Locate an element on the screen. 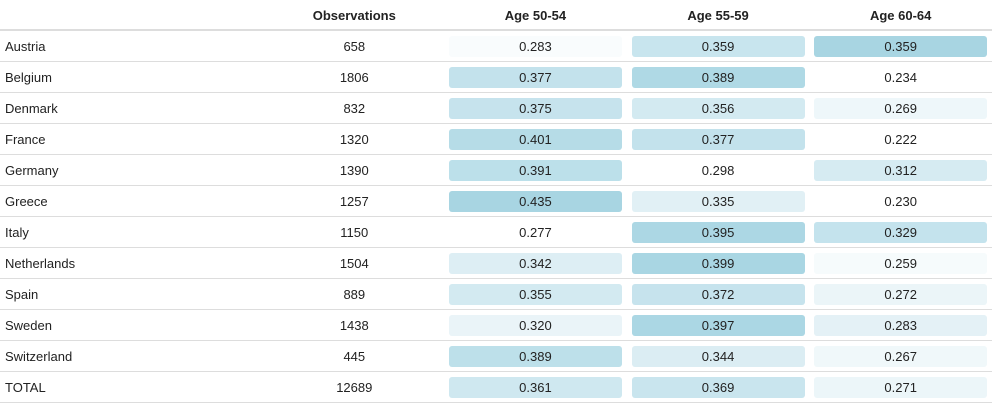 Image resolution: width=992 pixels, height=403 pixels. country-cell: France is located at coordinates (25, 139).